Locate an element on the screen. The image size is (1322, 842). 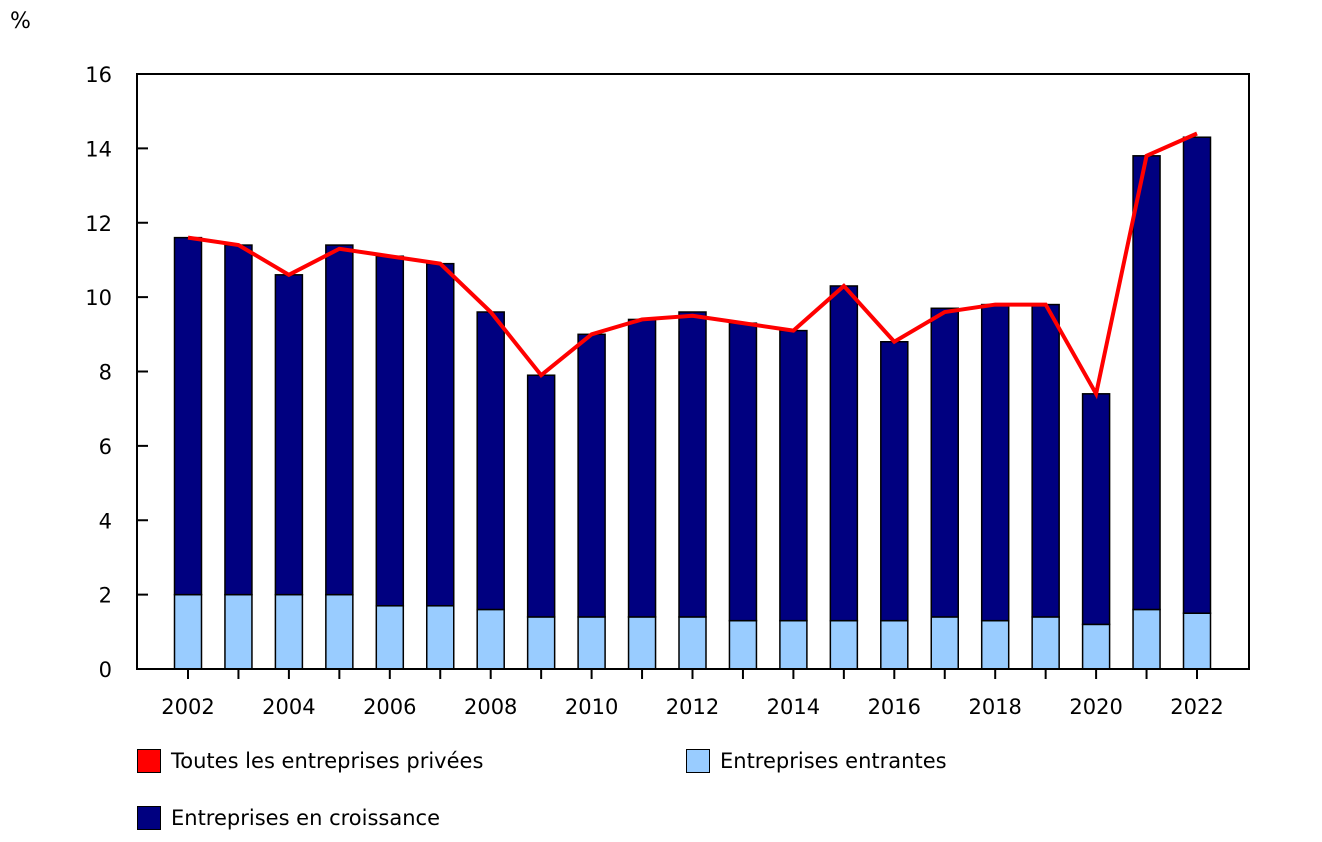
bar-entrants-2013 is located at coordinates (743, 644).